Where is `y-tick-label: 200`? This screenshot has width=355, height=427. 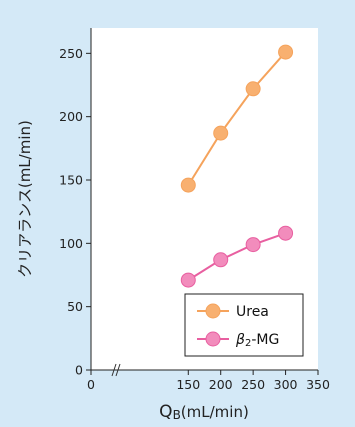
y-tick-label: 200 is located at coordinates (71, 116).